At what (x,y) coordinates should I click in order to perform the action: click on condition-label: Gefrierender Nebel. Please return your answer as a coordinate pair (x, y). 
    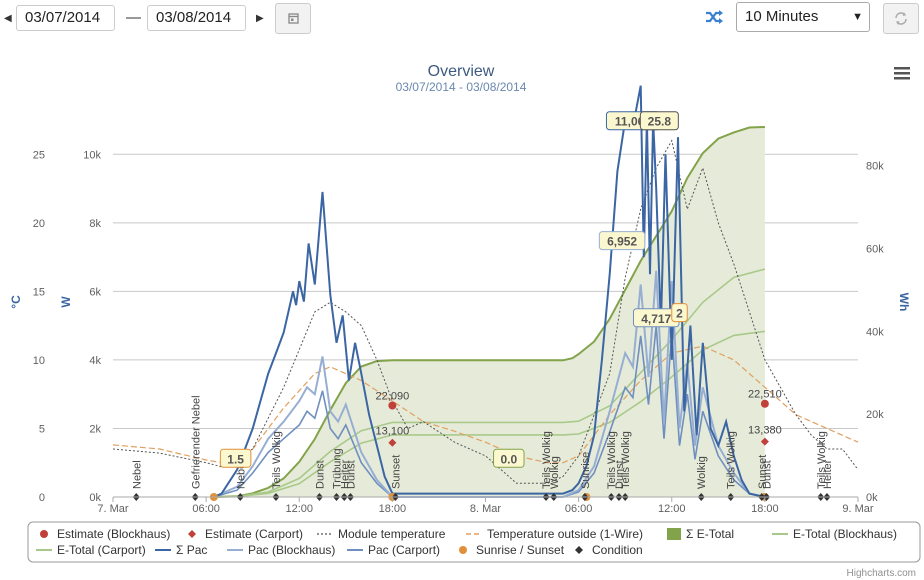
    Looking at the image, I should click on (196, 442).